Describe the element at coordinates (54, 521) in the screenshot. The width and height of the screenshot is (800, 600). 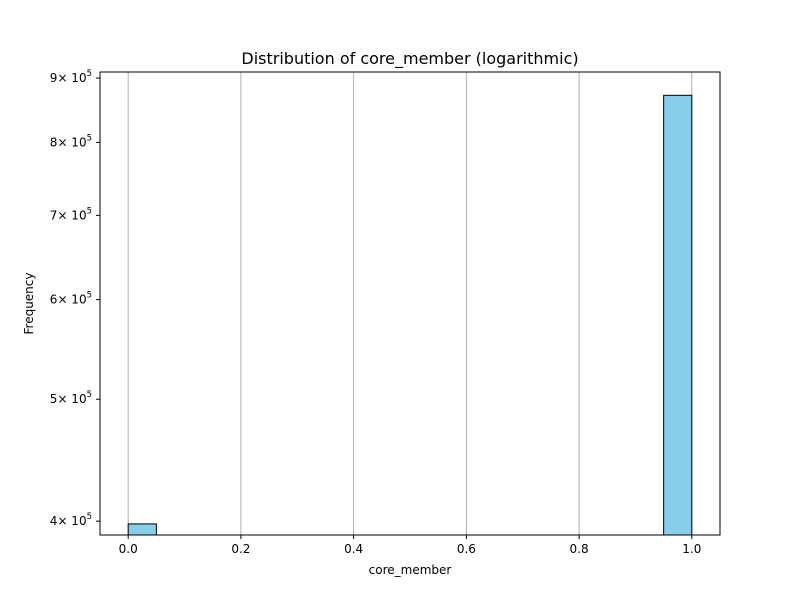
I see `y-tick-mantissa: 4` at that location.